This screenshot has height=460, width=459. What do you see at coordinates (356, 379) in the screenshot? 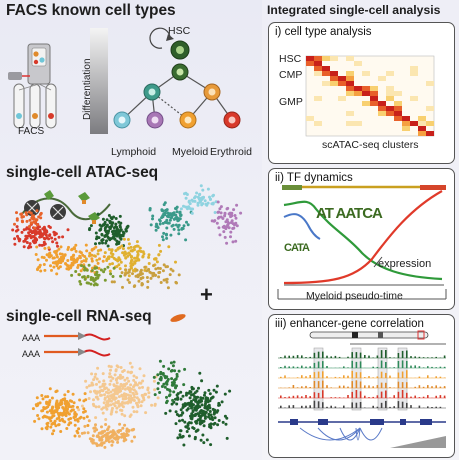
I see `peak-highlight` at bounding box center [356, 379].